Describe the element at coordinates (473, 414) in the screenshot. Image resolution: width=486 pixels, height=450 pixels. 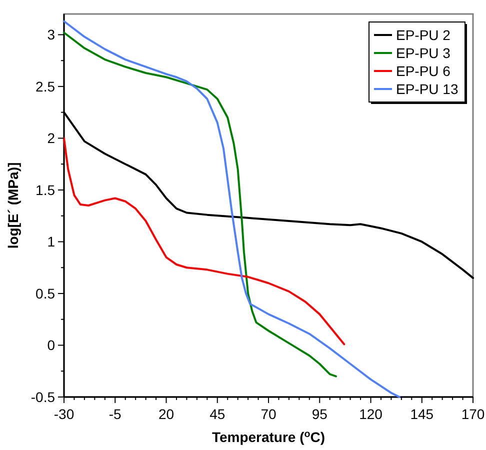
I see `x-tick-label: 170` at that location.